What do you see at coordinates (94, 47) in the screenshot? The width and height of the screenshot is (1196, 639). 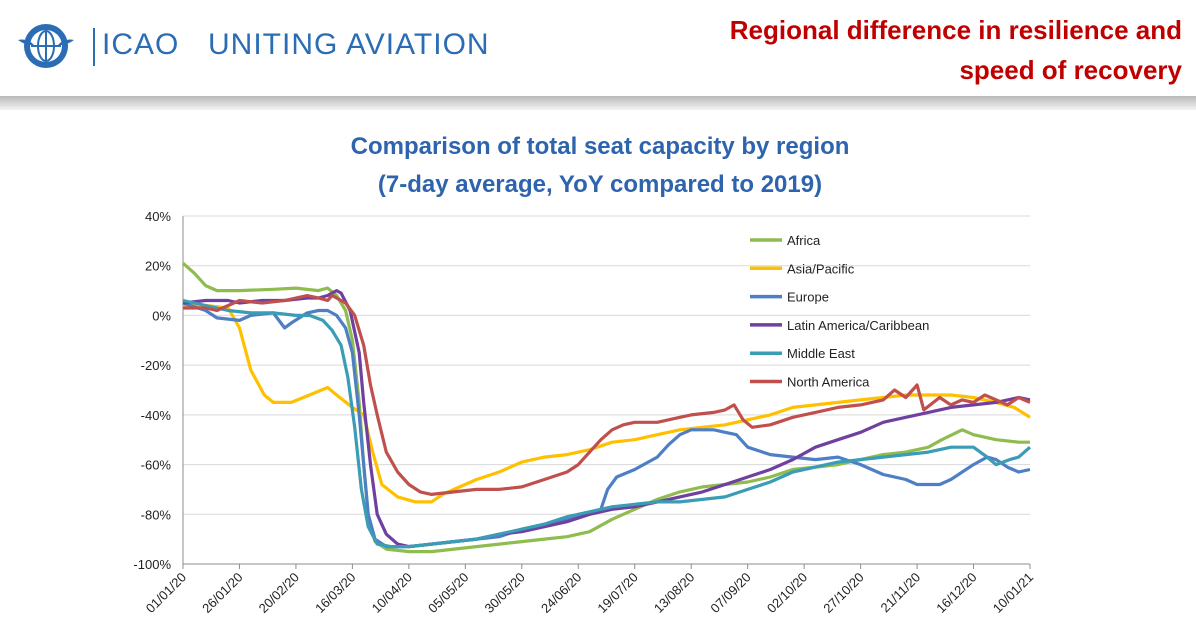 I see `logo-divider` at bounding box center [94, 47].